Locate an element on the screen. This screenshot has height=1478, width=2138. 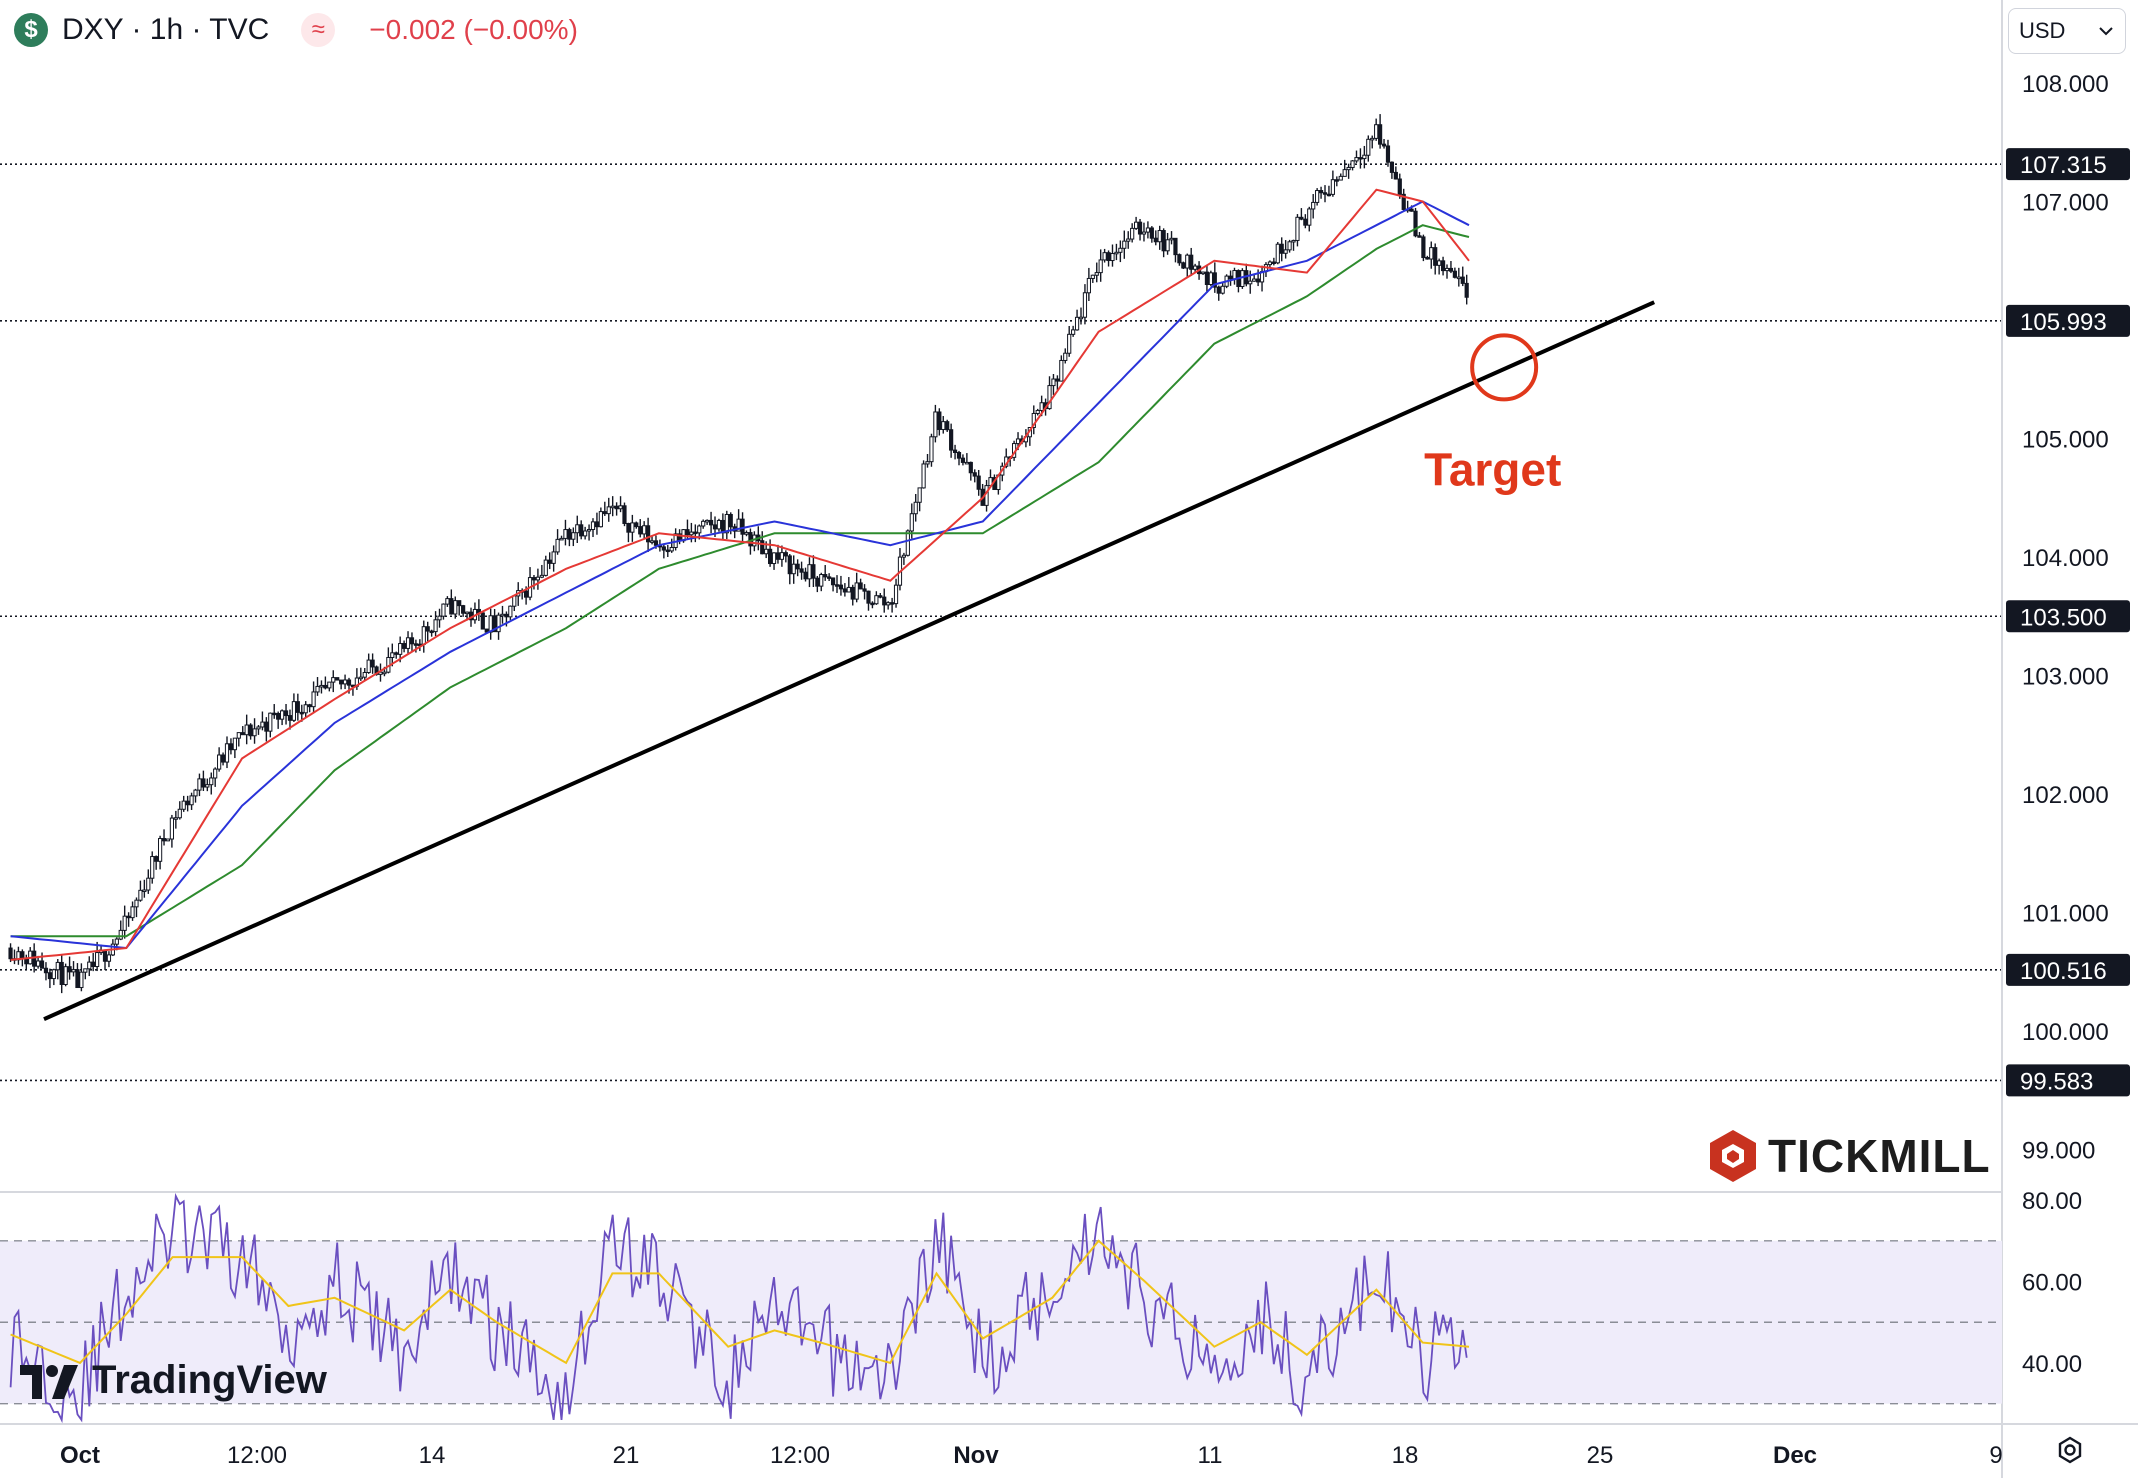
settings-icon is located at coordinates (2070, 1450).